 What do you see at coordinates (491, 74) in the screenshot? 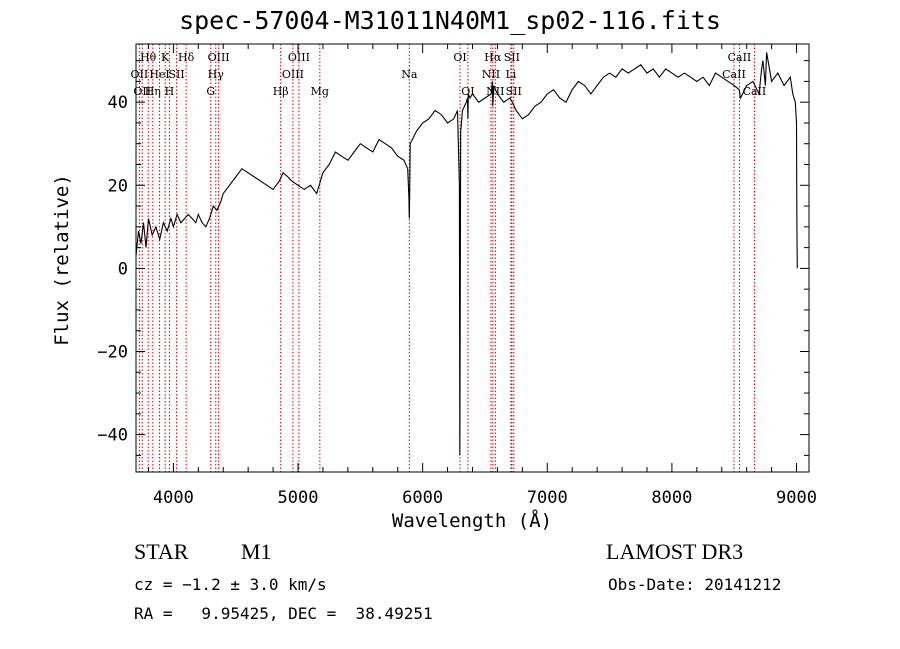
I see `line-marker-label: NII` at bounding box center [491, 74].